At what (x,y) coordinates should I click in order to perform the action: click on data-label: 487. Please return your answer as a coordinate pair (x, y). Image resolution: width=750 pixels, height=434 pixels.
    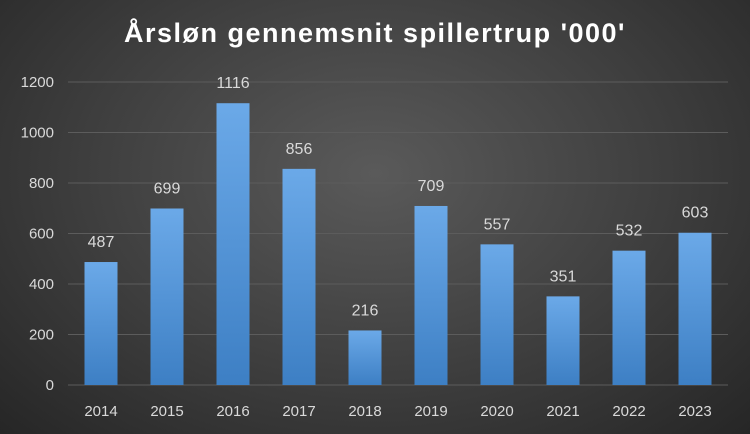
    Looking at the image, I should click on (101, 242).